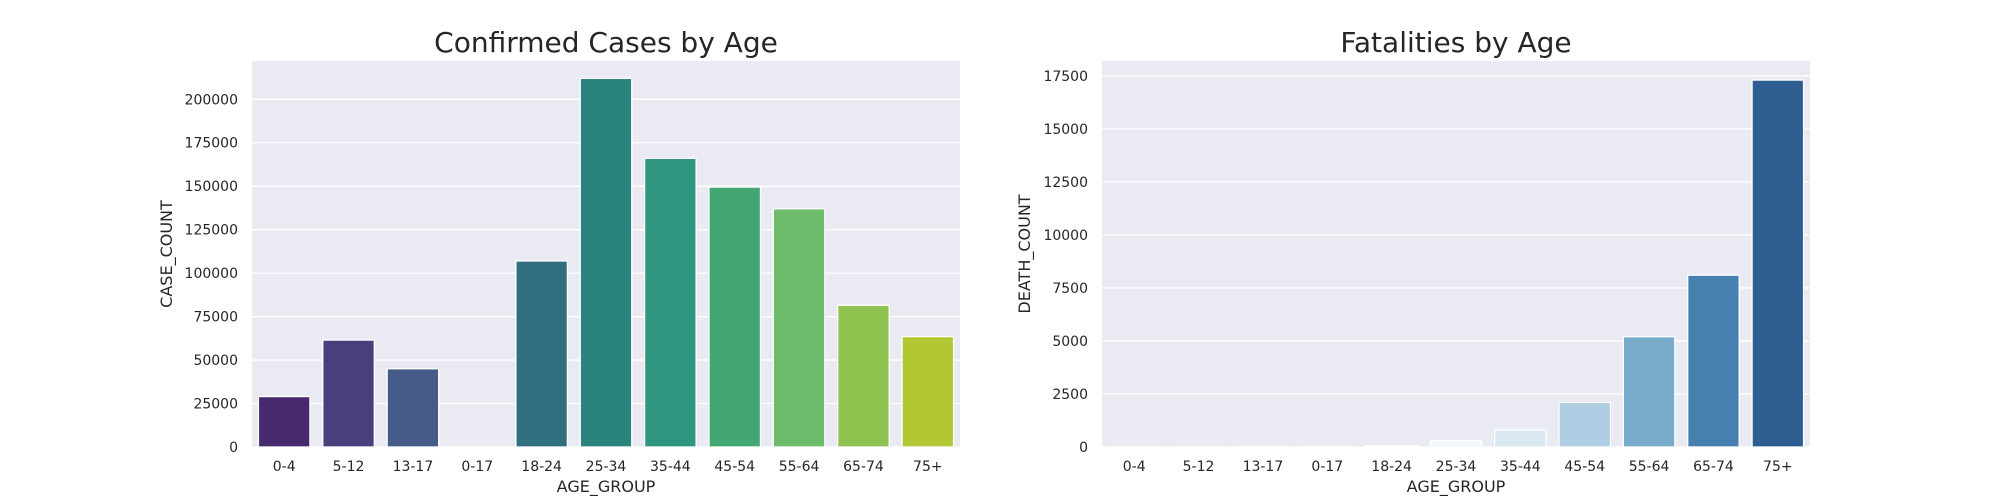  What do you see at coordinates (1065, 183) in the screenshot?
I see `y-tick-label: 12500` at bounding box center [1065, 183].